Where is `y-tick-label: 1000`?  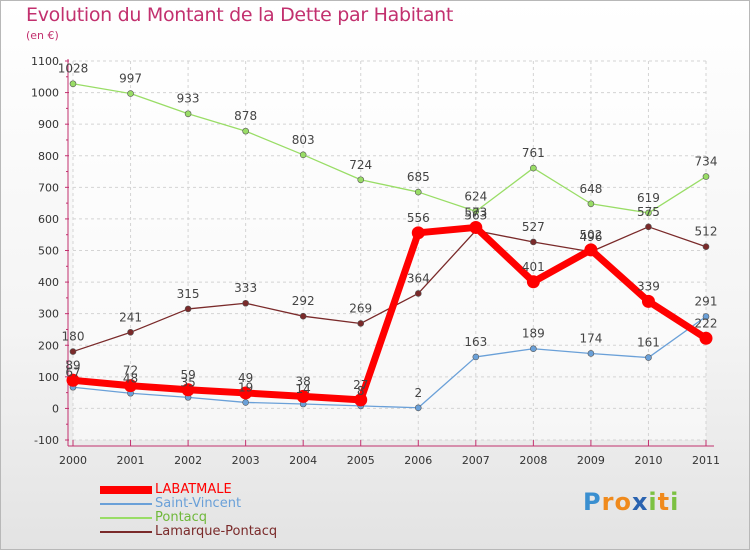
y-tick-label: 1000 is located at coordinates (45, 93).